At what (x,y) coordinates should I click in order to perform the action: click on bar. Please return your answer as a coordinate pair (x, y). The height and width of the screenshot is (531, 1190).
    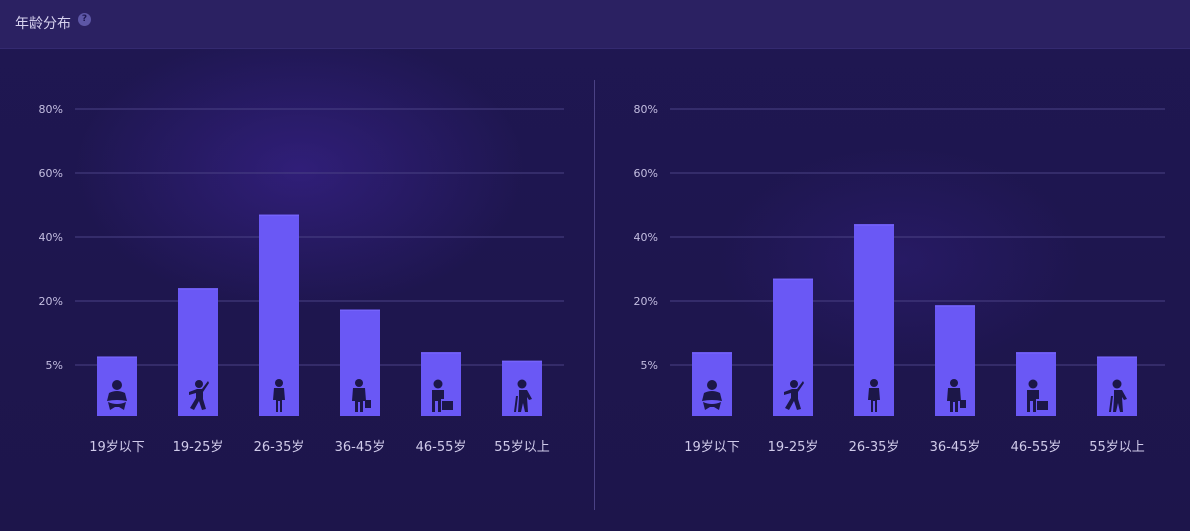
    Looking at the image, I should click on (874, 320).